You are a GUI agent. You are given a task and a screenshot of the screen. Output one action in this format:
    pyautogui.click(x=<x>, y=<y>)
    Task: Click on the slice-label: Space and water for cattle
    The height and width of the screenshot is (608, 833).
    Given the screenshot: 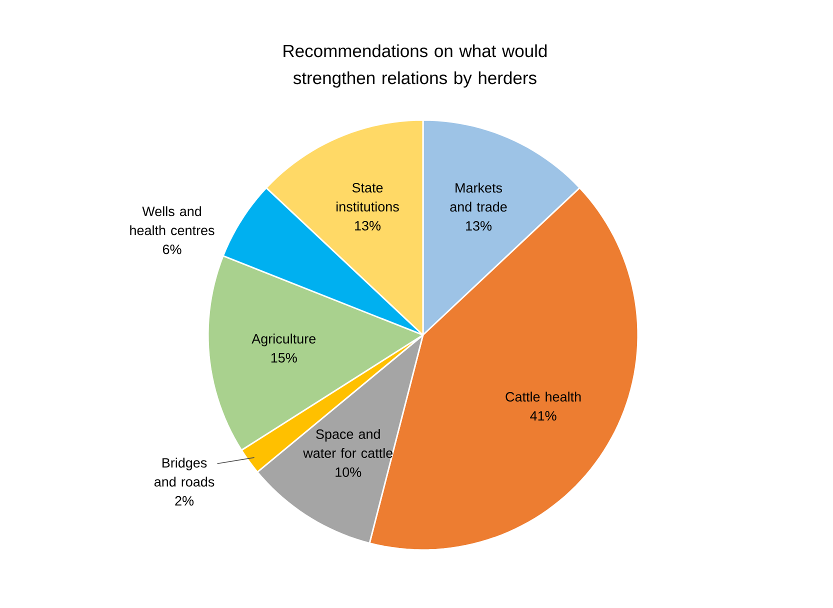 What is the action you would take?
    pyautogui.click(x=348, y=443)
    